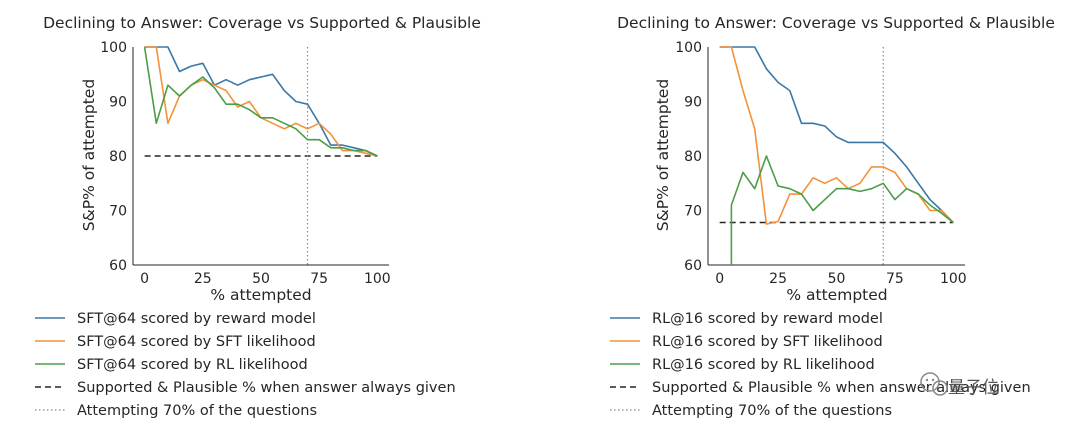  What do you see at coordinates (113, 48) in the screenshot?
I see `left-y-tick-label: 100` at bounding box center [113, 48].